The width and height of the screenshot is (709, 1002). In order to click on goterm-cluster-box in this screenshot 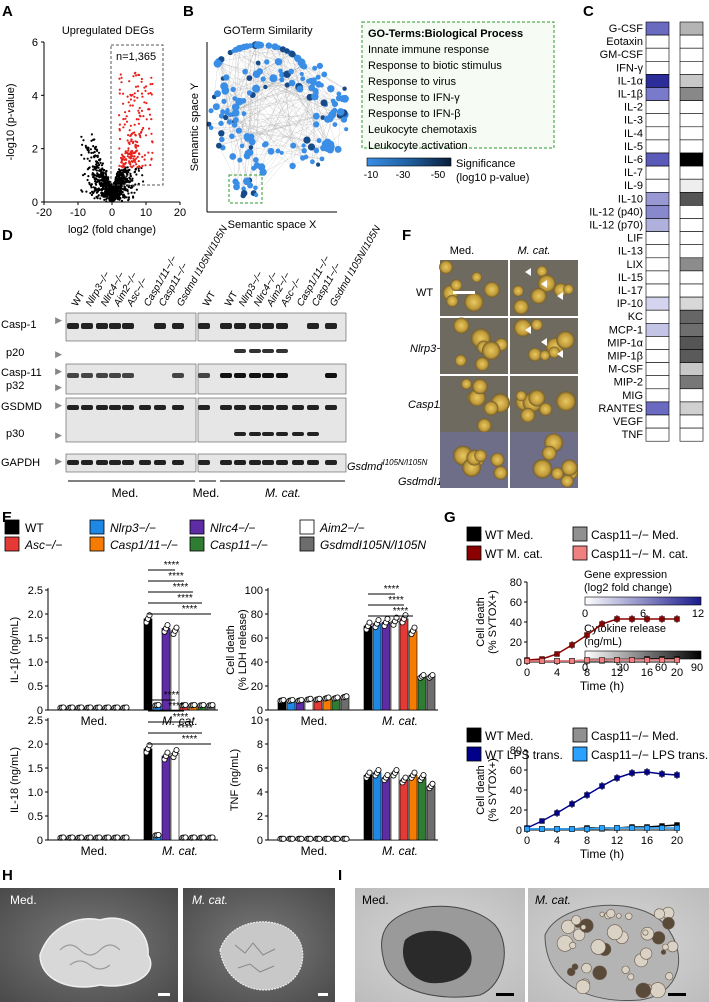, I will do `click(245, 189)`.